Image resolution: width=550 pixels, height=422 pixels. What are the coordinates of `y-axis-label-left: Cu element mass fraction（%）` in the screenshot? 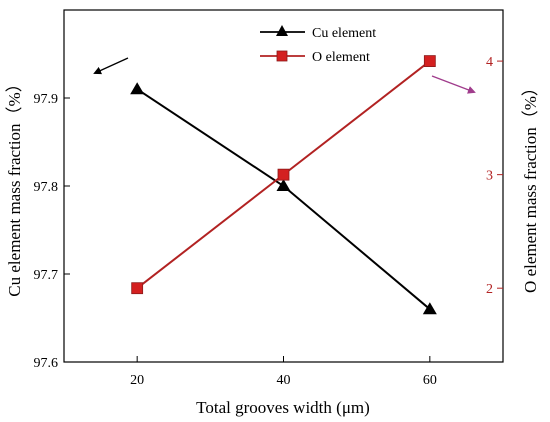 It's located at (14, 185).